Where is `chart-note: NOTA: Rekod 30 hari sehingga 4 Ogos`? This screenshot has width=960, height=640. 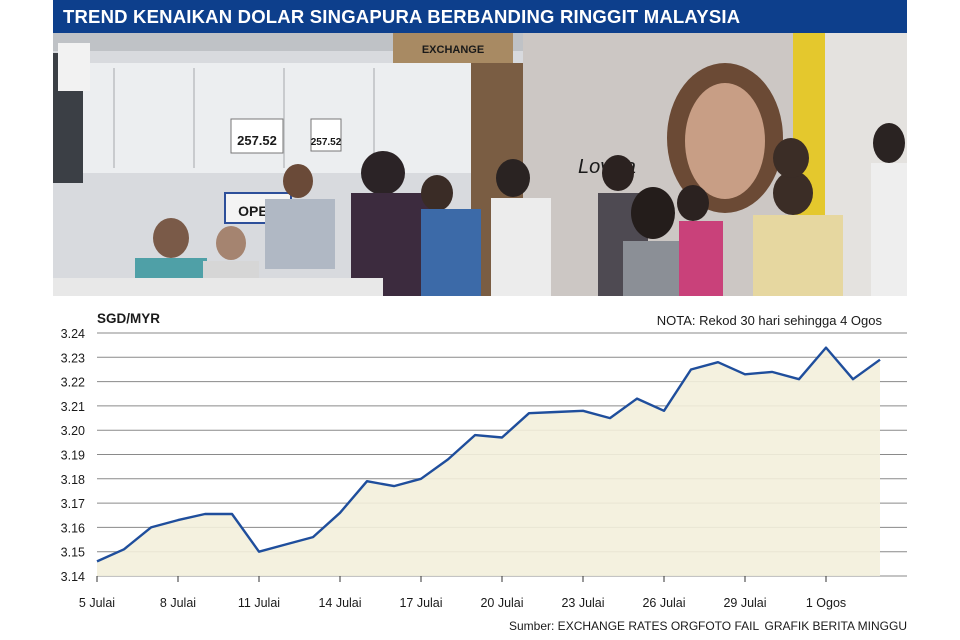 chart-note: NOTA: Rekod 30 hari sehingga 4 Ogos is located at coordinates (770, 320).